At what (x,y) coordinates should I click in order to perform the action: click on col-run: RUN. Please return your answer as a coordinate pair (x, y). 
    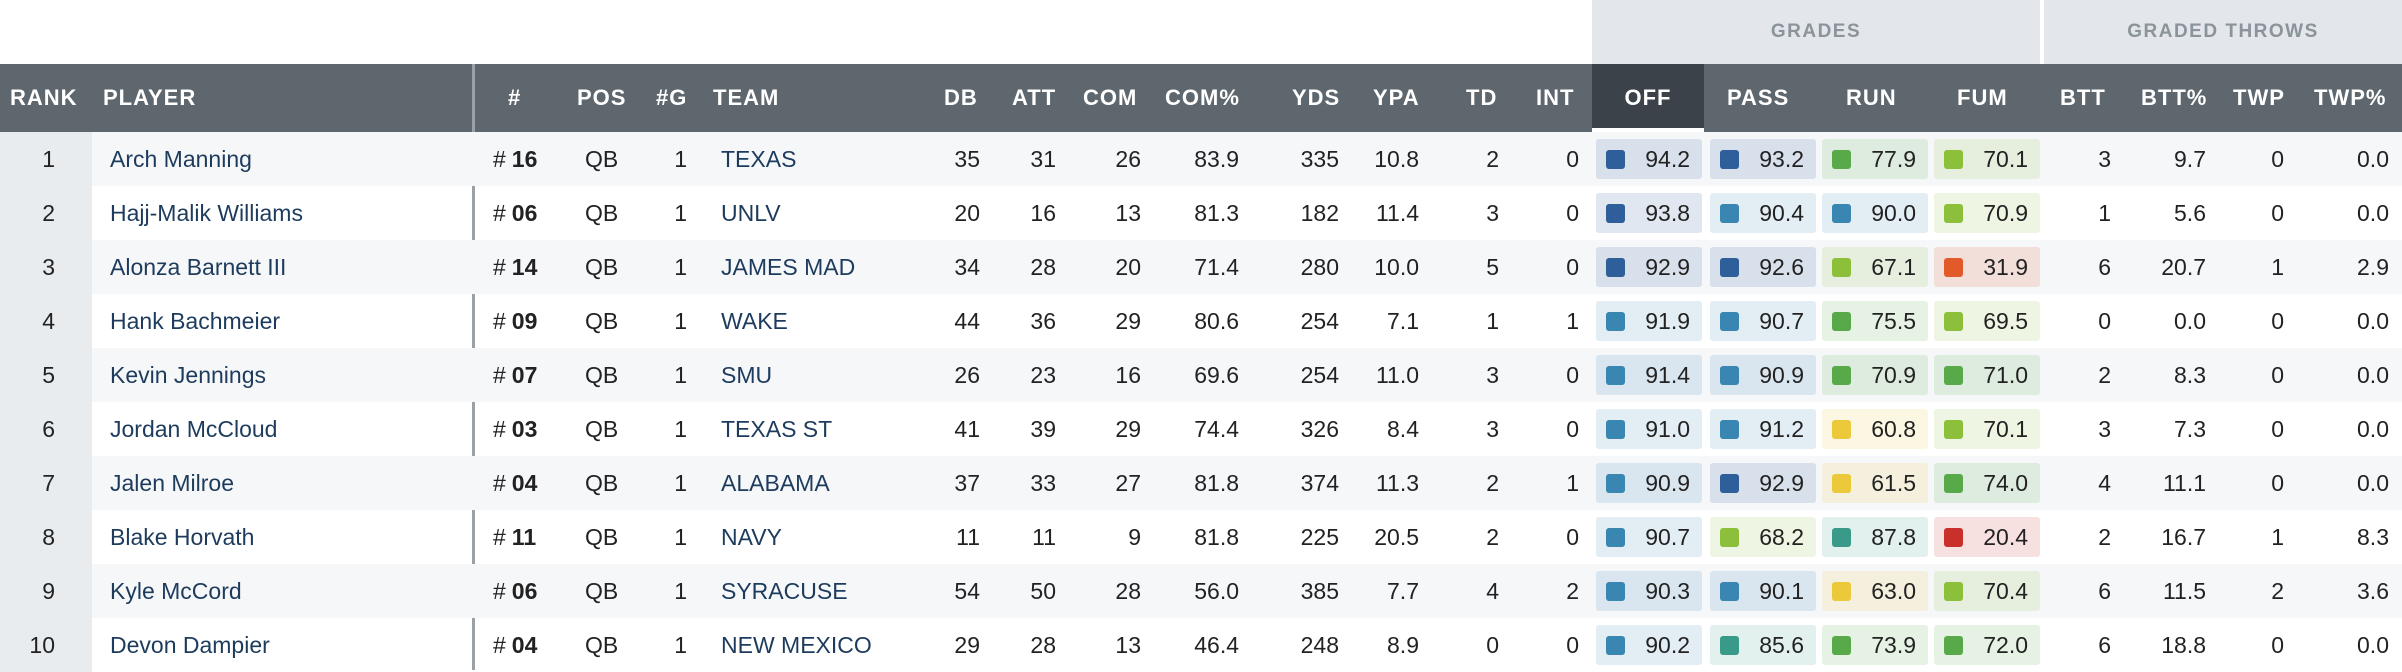
    Looking at the image, I should click on (1871, 97).